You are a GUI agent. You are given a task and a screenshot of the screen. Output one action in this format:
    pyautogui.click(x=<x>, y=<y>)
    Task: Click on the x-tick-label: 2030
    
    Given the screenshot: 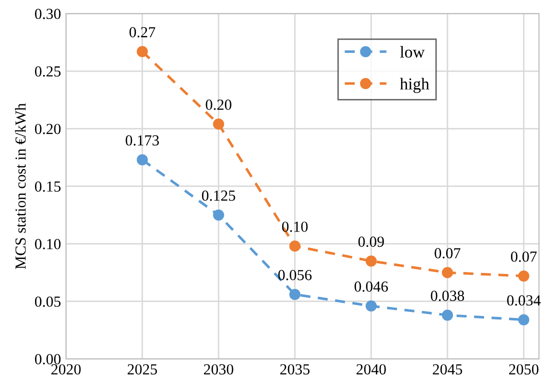 What is the action you would take?
    pyautogui.click(x=219, y=369)
    